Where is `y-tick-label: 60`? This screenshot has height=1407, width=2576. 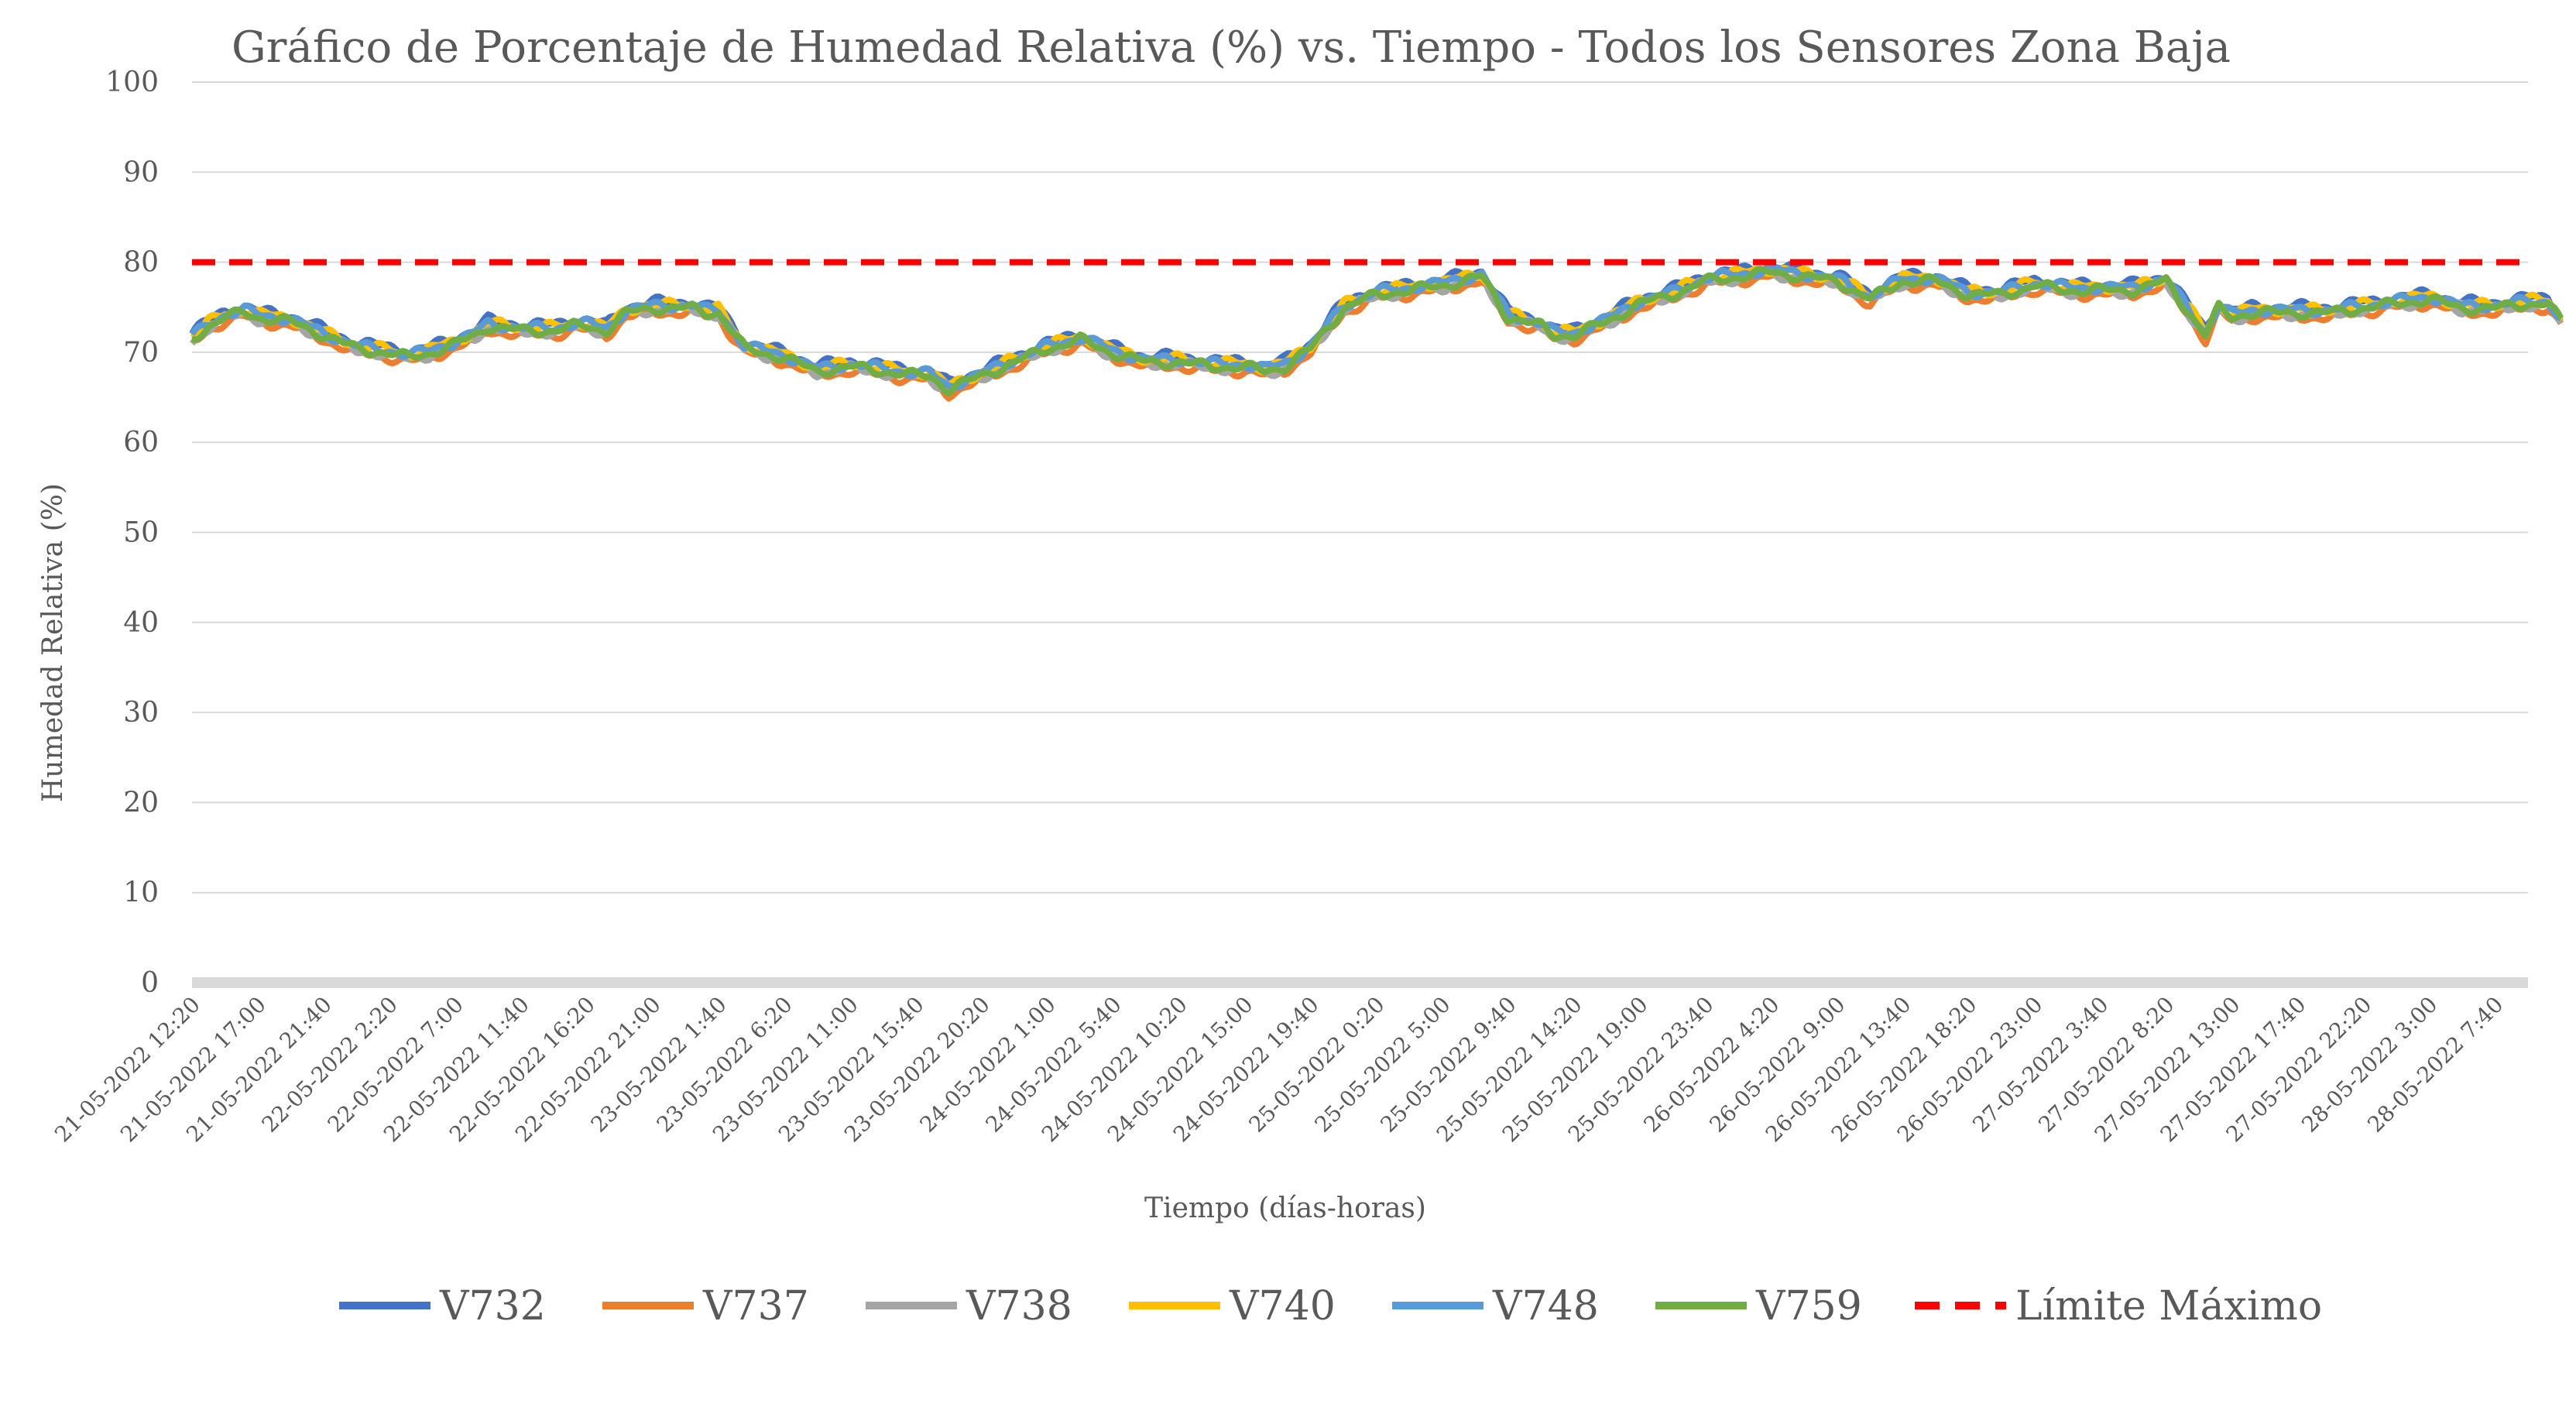 y-tick-label: 60 is located at coordinates (141, 442).